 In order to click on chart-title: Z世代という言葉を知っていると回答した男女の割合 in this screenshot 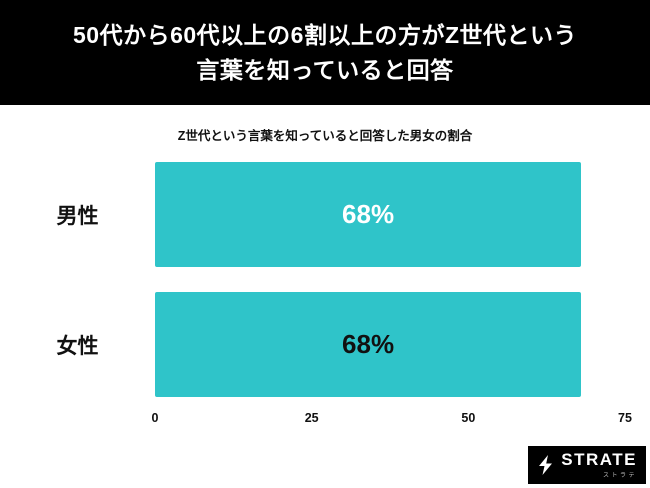, I will do `click(325, 136)`.